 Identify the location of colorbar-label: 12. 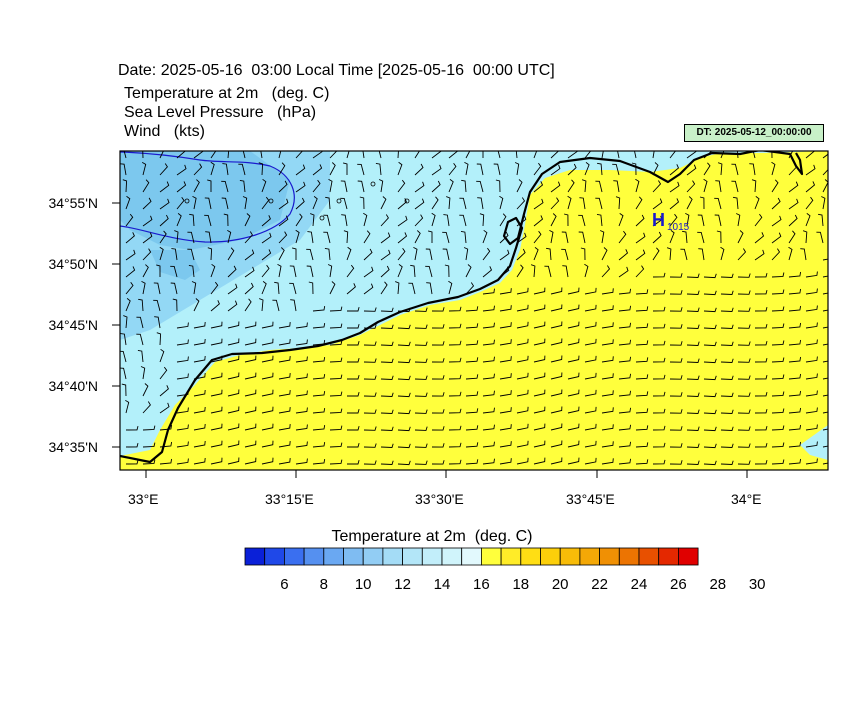
(402, 584).